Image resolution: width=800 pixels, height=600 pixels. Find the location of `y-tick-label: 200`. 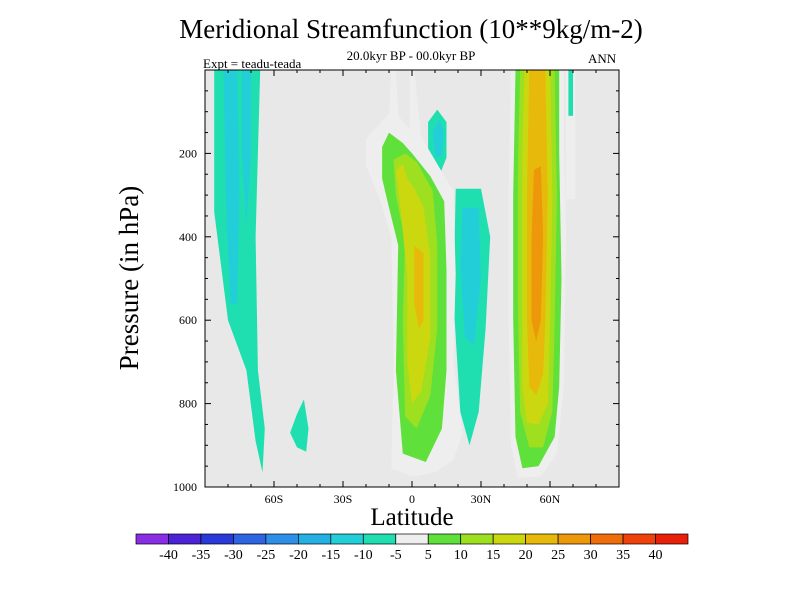

y-tick-label: 200 is located at coordinates (188, 153).